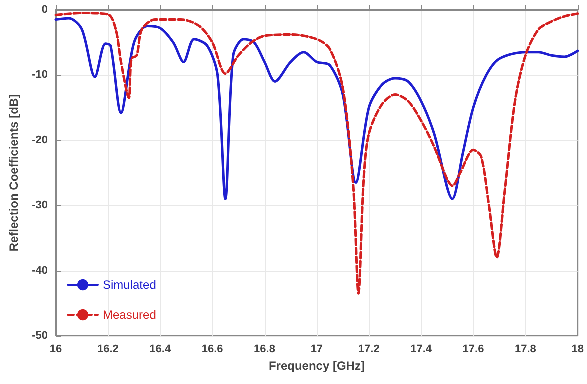  What do you see at coordinates (56, 350) in the screenshot?
I see `x-tick-label: 16` at bounding box center [56, 350].